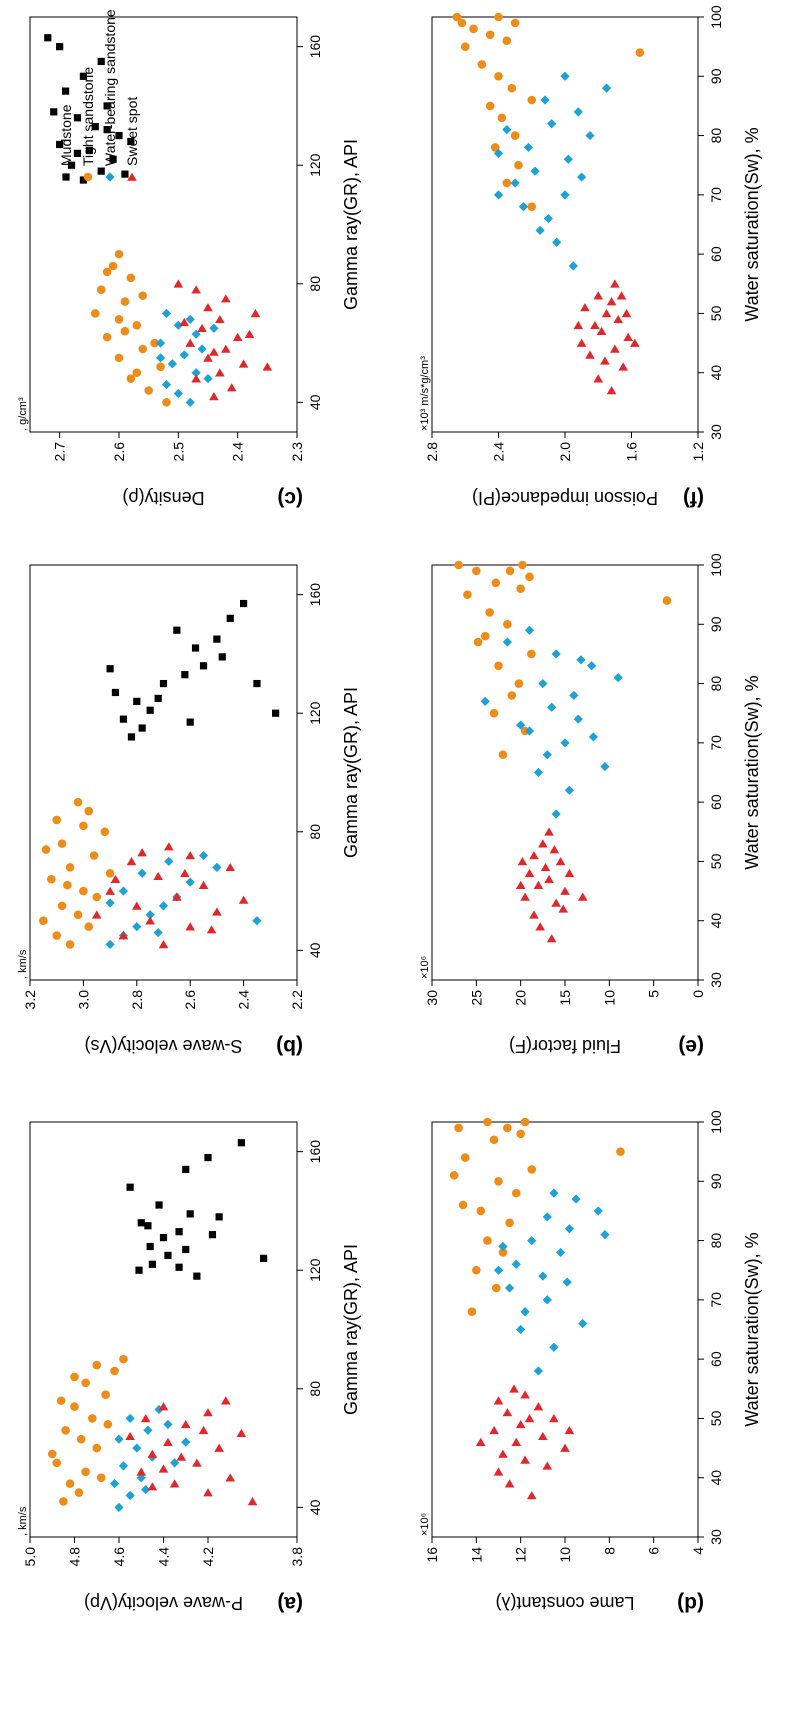 This screenshot has width=807, height=1710. Describe the element at coordinates (83, 1000) in the screenshot. I see `y-tick-label: 3.0` at that location.